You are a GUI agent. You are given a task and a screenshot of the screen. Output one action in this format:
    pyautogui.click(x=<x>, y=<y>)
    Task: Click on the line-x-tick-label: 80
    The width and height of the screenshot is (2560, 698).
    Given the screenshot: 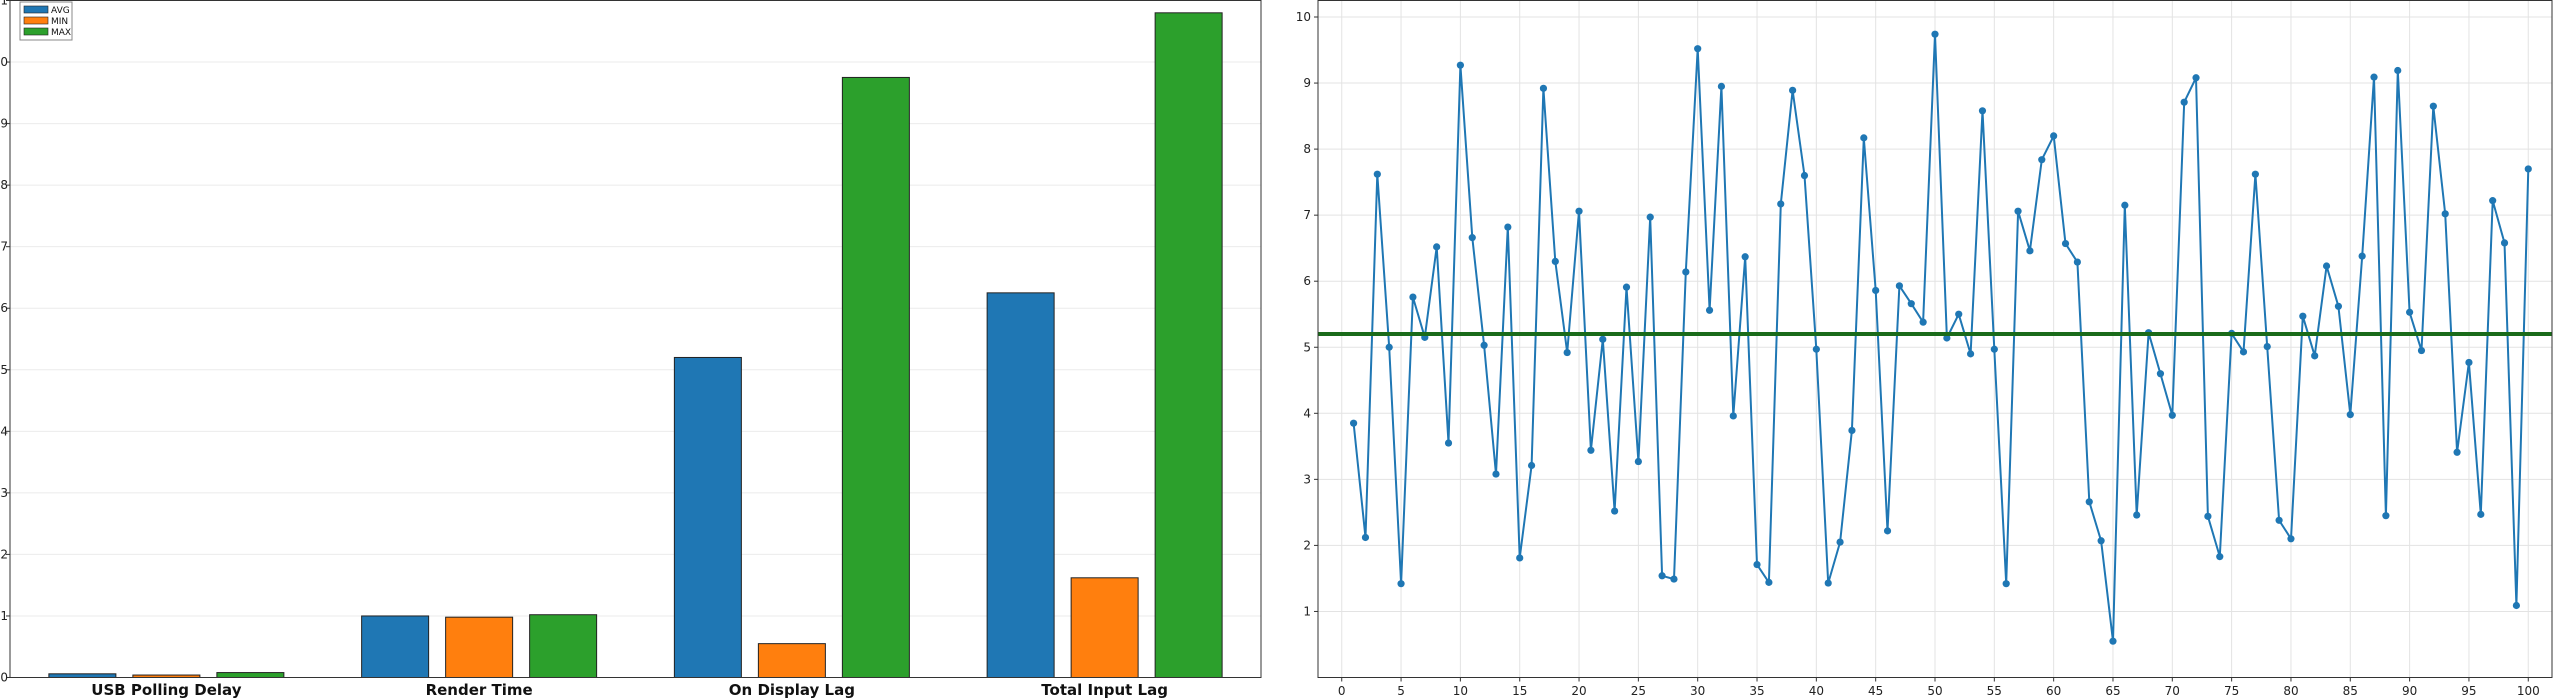 What is the action you would take?
    pyautogui.click(x=2290, y=691)
    